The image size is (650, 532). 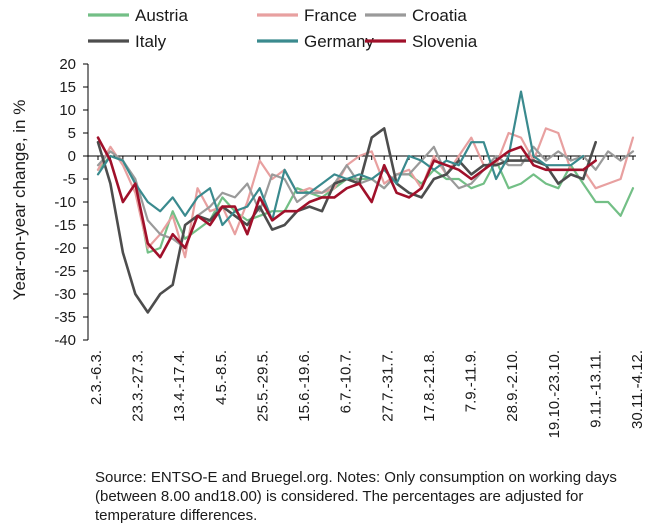 I want to click on y-tick-label: -40, so click(x=65, y=340).